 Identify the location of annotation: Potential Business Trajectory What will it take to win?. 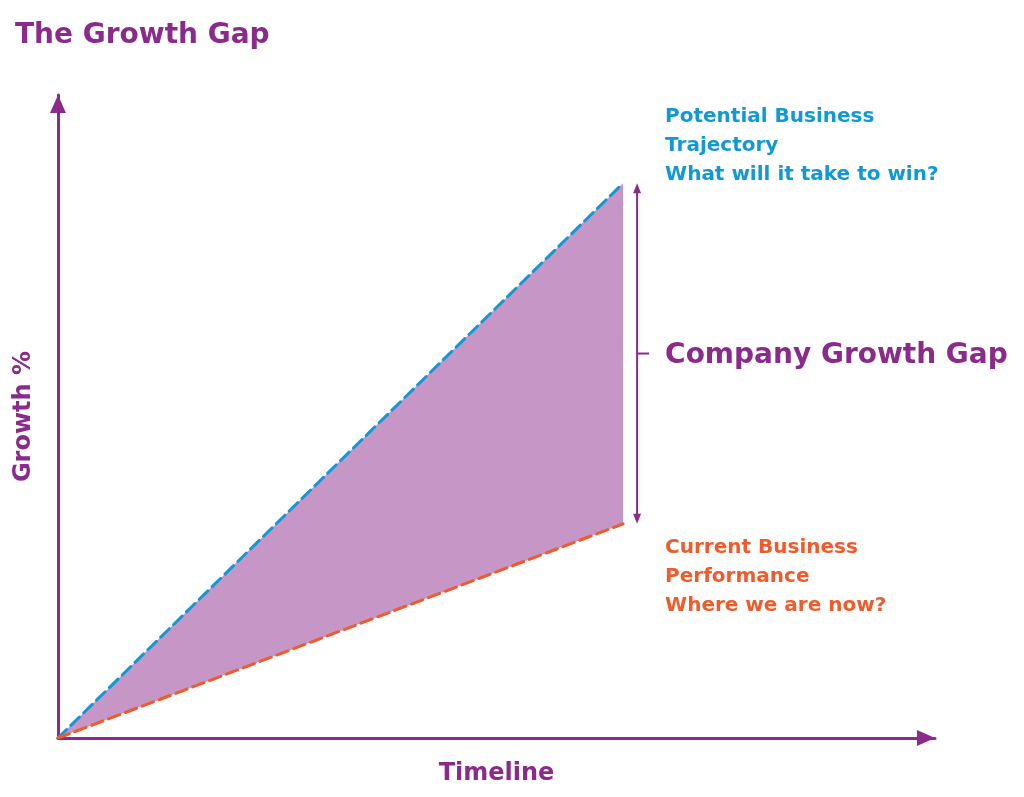
(802, 143).